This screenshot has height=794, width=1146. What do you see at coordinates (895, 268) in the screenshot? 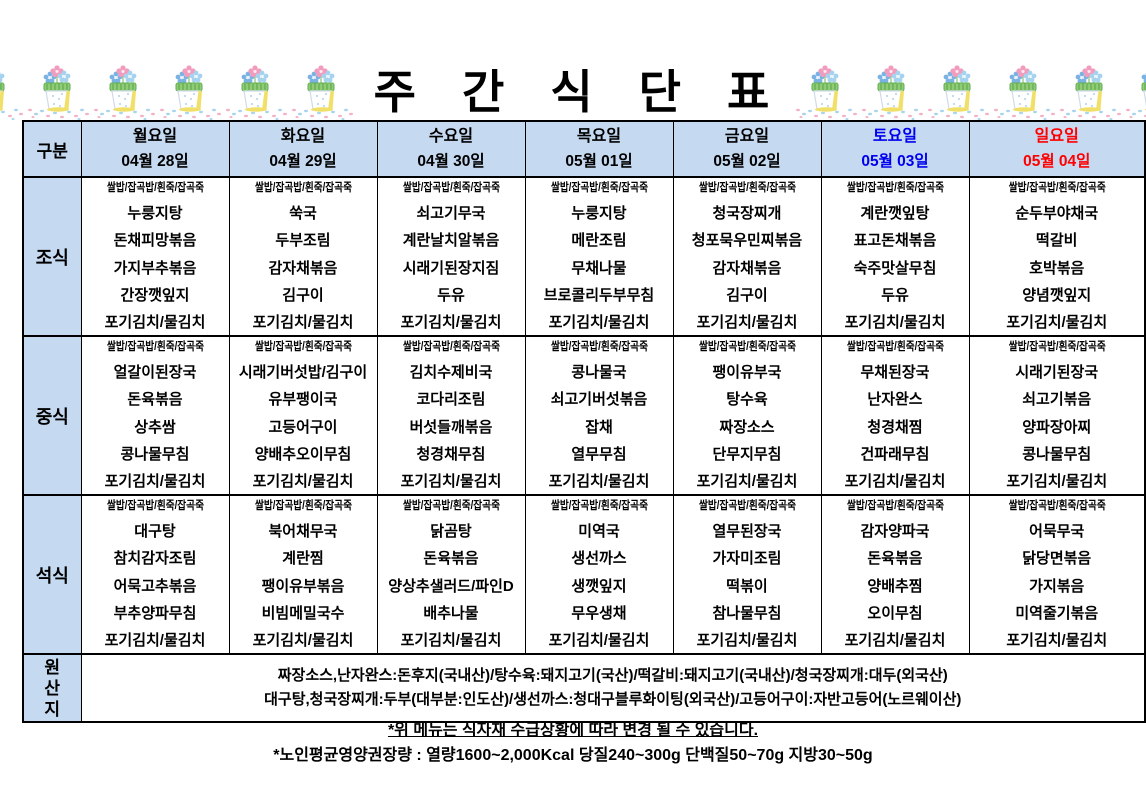
I see `menu-item: 숙주맛살무침` at bounding box center [895, 268].